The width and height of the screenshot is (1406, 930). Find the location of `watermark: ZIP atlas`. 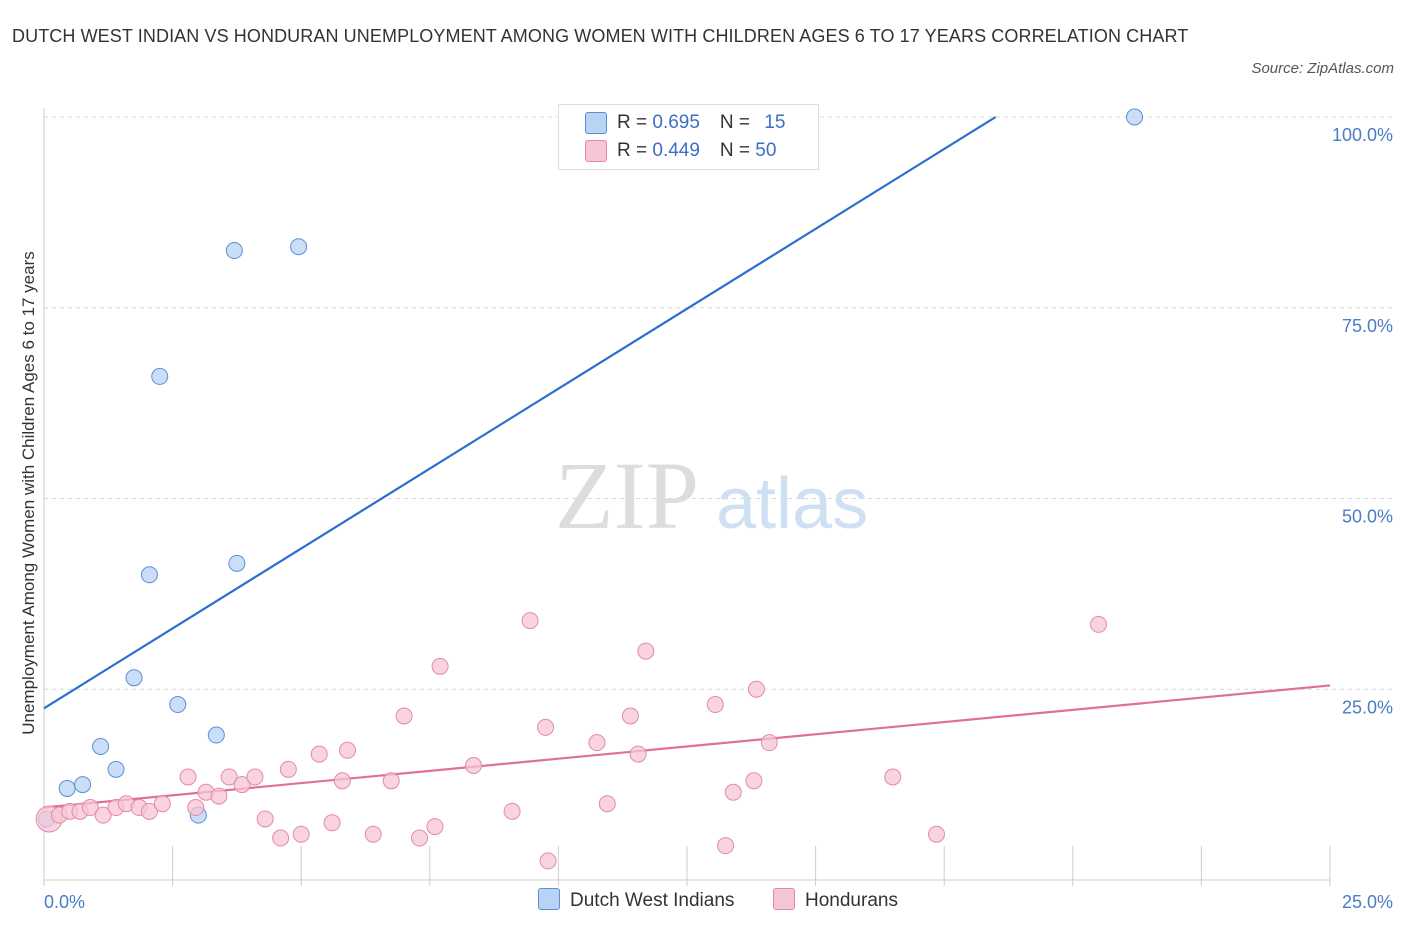

watermark: ZIP atlas is located at coordinates (711, 495).